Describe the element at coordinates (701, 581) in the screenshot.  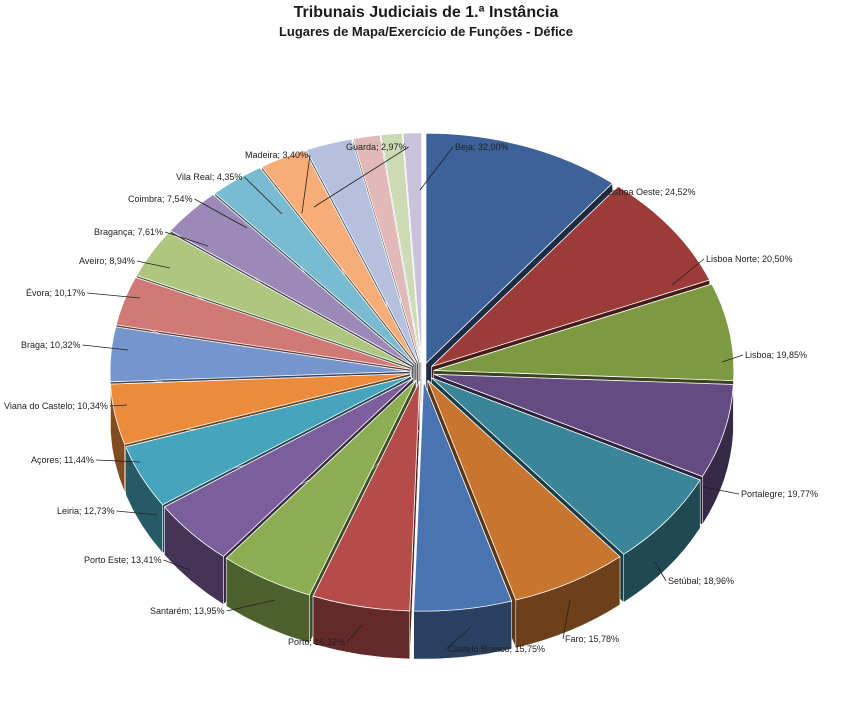
I see `slice-label: Setúbal; 18,96%` at that location.